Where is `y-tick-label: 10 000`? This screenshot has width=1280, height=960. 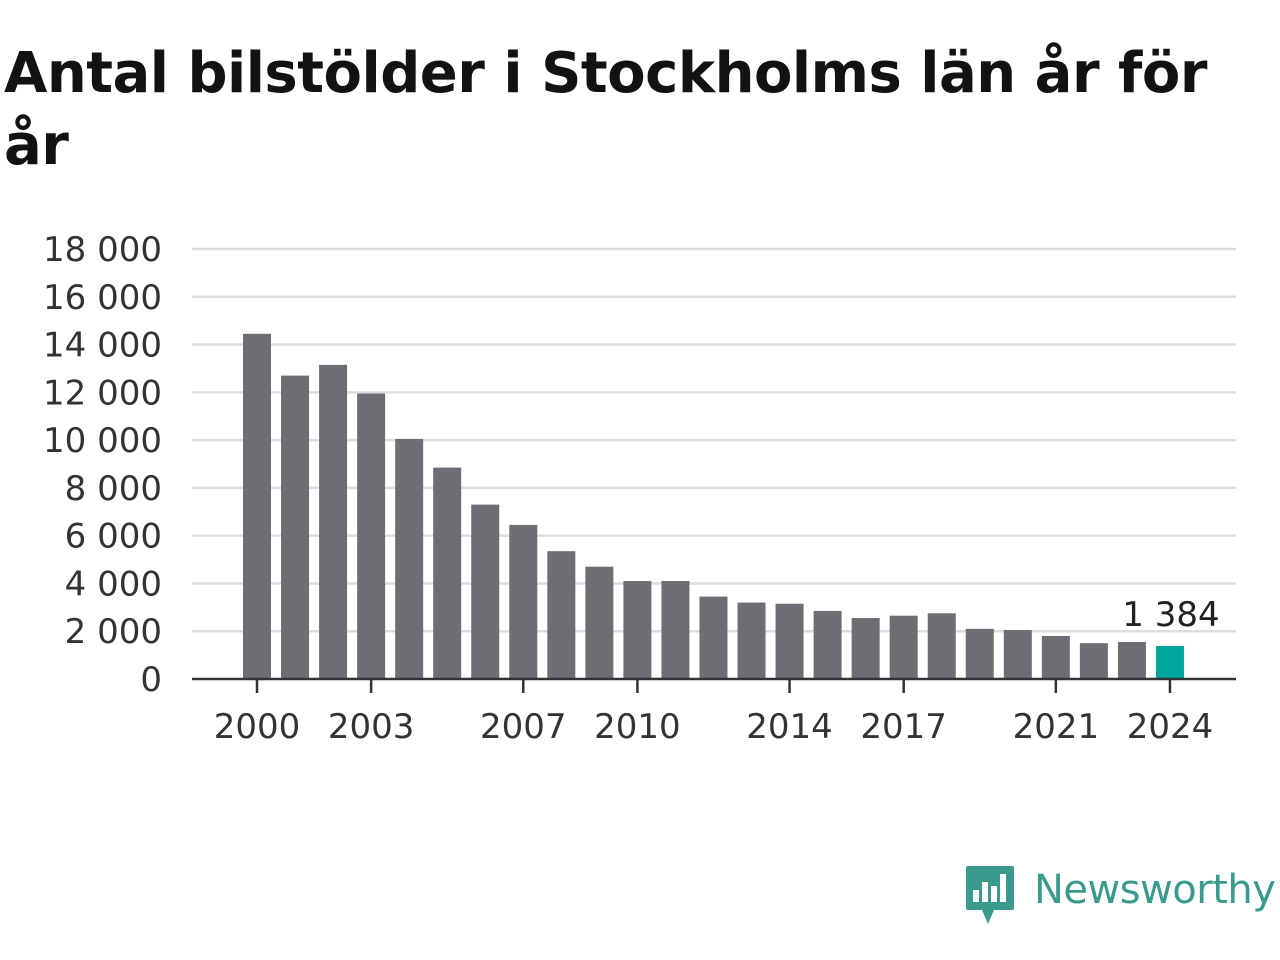 y-tick-label: 10 000 is located at coordinates (102, 441).